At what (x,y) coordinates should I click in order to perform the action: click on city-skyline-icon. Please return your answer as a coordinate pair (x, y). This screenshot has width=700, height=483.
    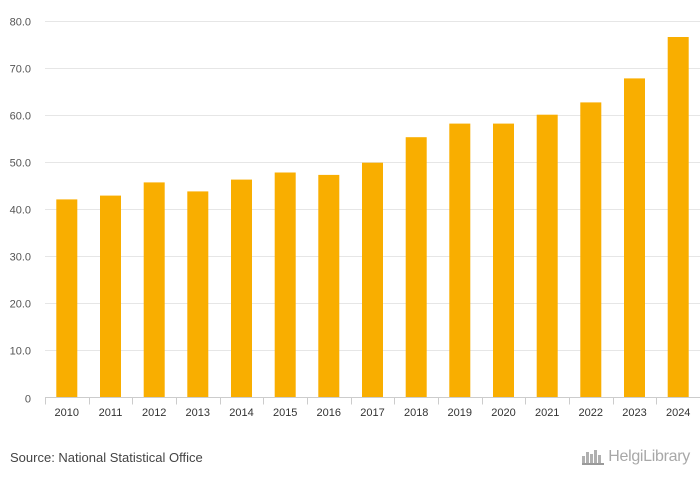
    Looking at the image, I should click on (593, 457).